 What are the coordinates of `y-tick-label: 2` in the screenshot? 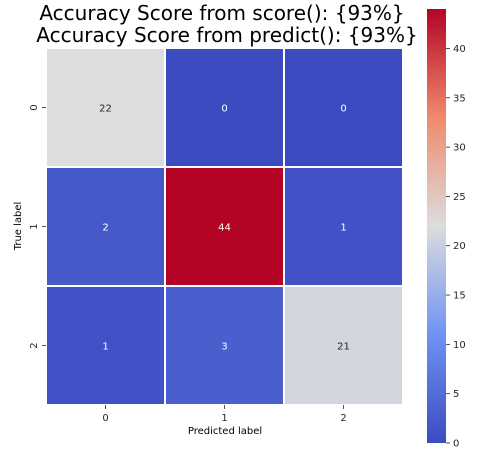 It's located at (34, 345).